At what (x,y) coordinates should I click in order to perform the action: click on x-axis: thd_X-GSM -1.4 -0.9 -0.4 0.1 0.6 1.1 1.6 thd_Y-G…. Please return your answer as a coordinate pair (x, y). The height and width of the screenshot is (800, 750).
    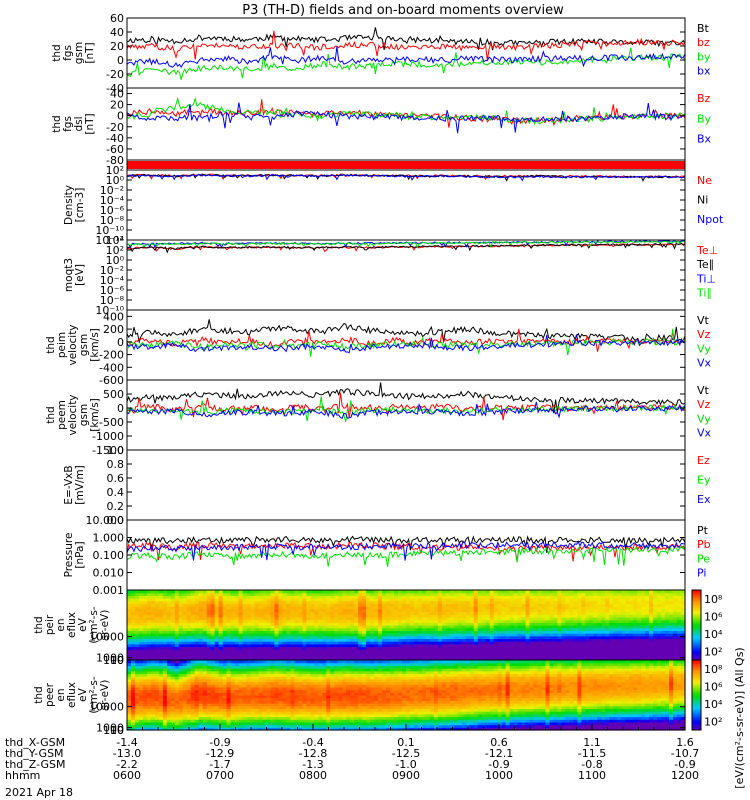
    Looking at the image, I should click on (352, 753).